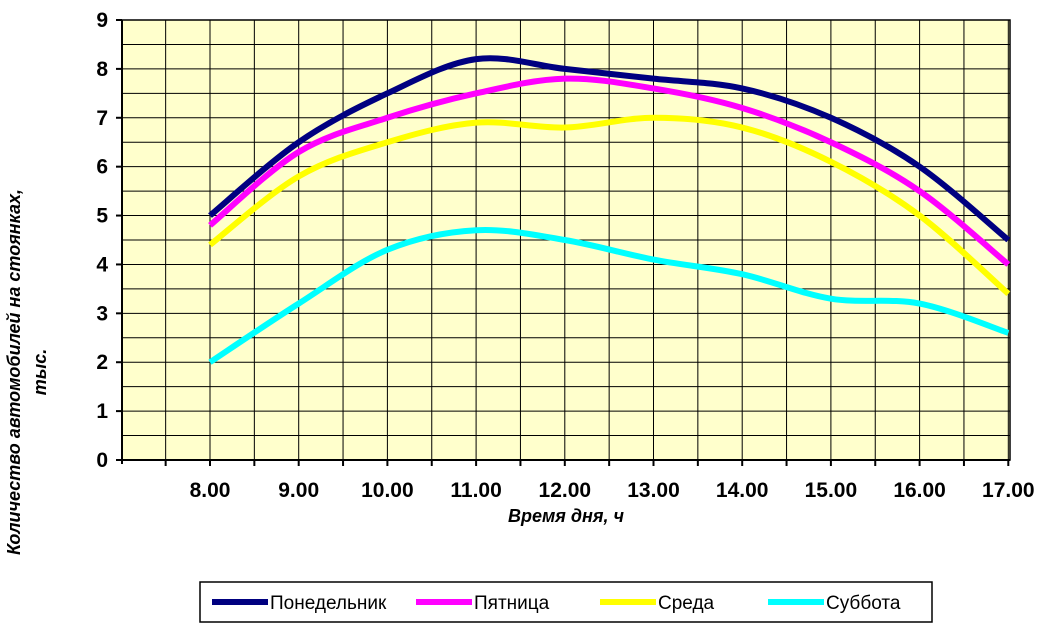 Image resolution: width=1045 pixels, height=628 pixels. What do you see at coordinates (102, 216) in the screenshot?
I see `y-tick-label: 5` at bounding box center [102, 216].